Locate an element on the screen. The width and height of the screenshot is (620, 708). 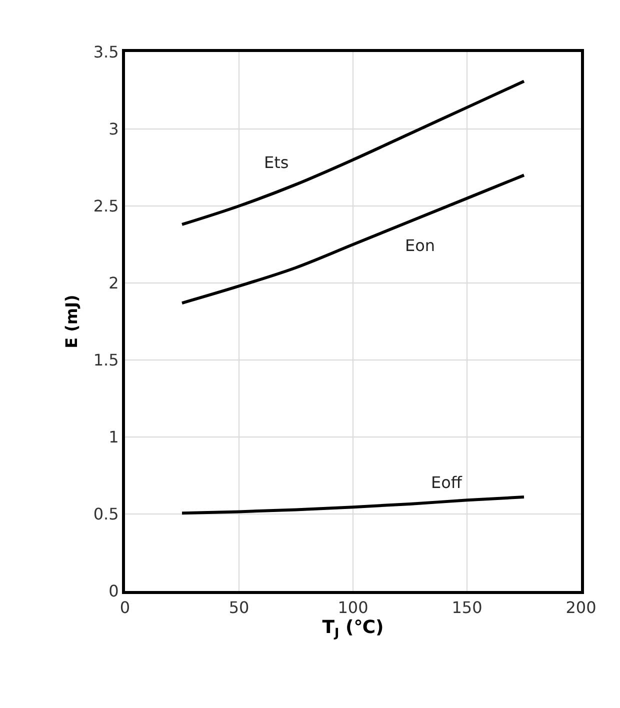
series-label: Ets is located at coordinates (276, 162).